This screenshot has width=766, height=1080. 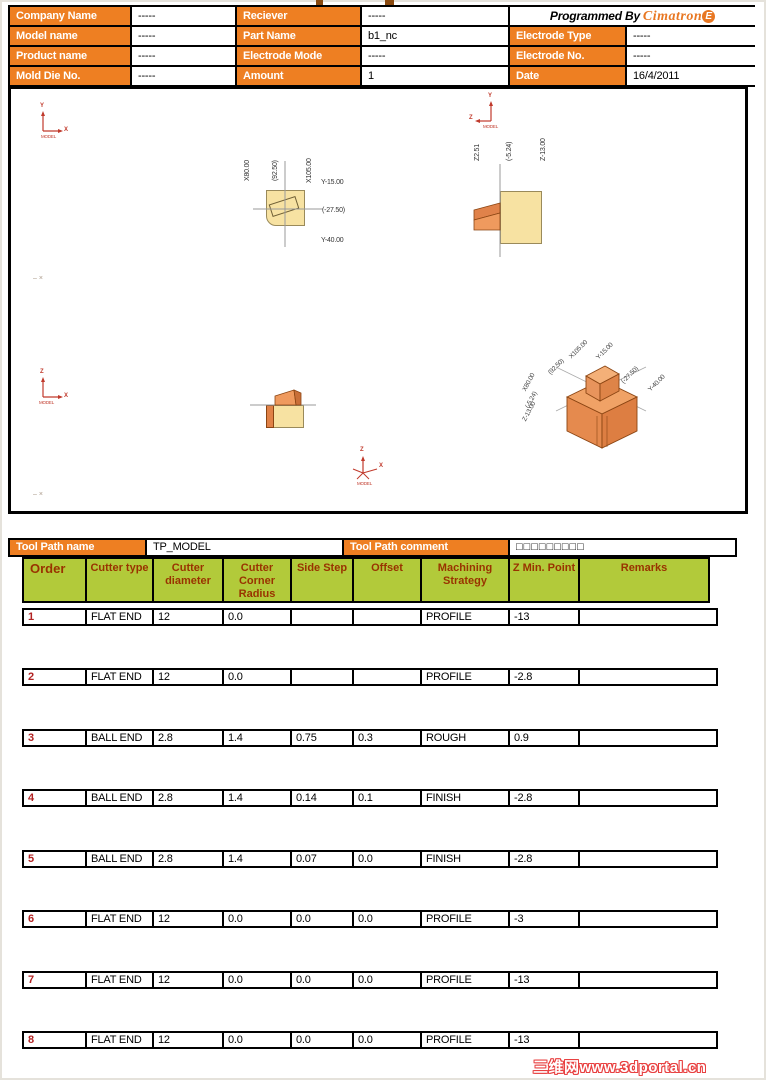 I want to click on mold-die-no-label: Mold Die No., so click(x=70, y=76).